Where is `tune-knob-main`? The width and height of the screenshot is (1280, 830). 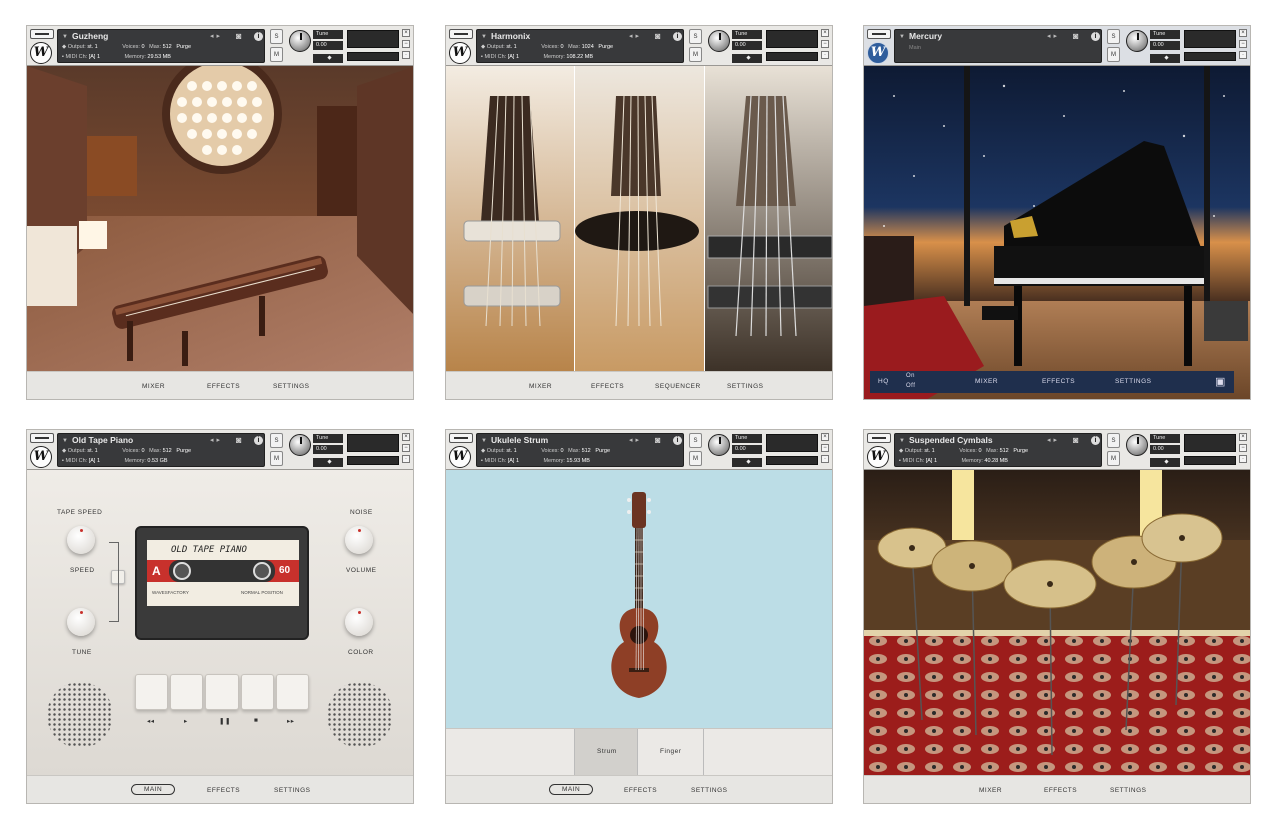
tune-knob-main is located at coordinates (81, 622).